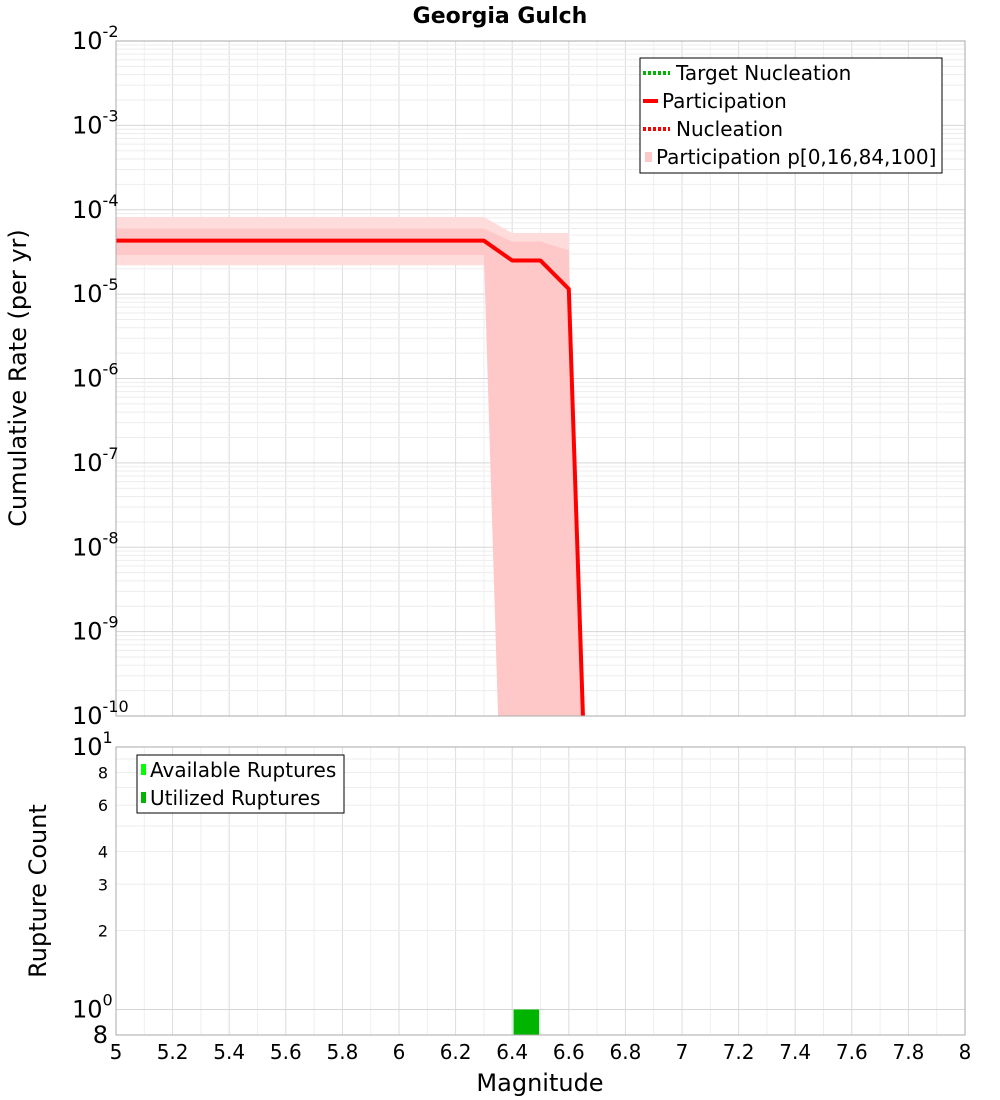 The width and height of the screenshot is (1000, 1100). Describe the element at coordinates (908, 1052) in the screenshot. I see `magnitude-x-tick-label: 7.8` at that location.